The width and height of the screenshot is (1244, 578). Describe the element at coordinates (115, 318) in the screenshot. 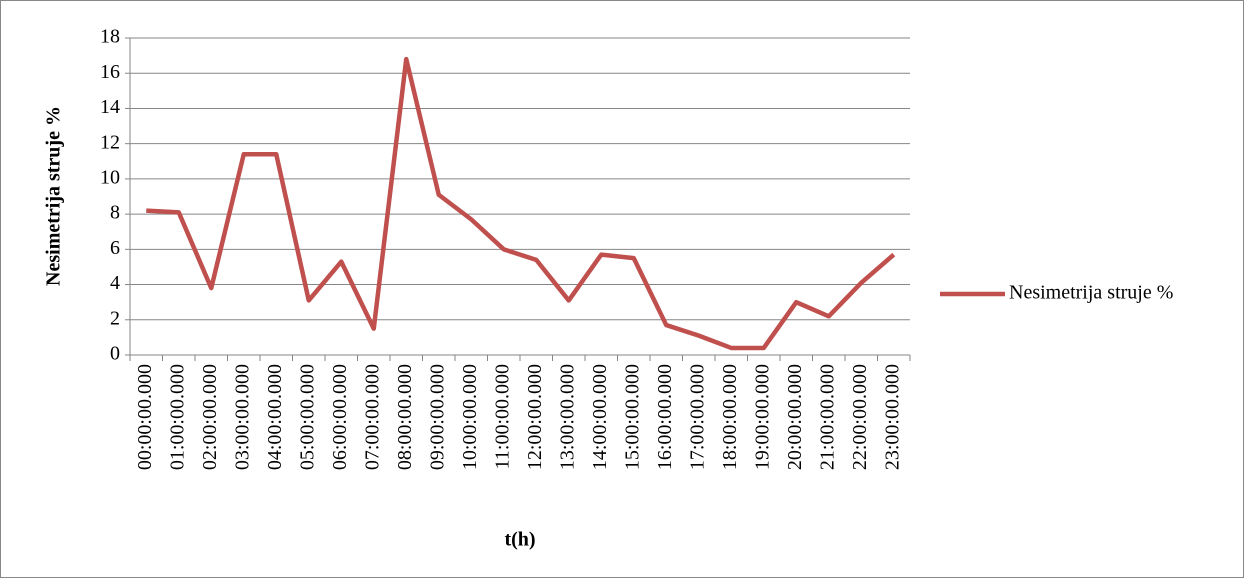

I see `y-tick-label: 2` at that location.